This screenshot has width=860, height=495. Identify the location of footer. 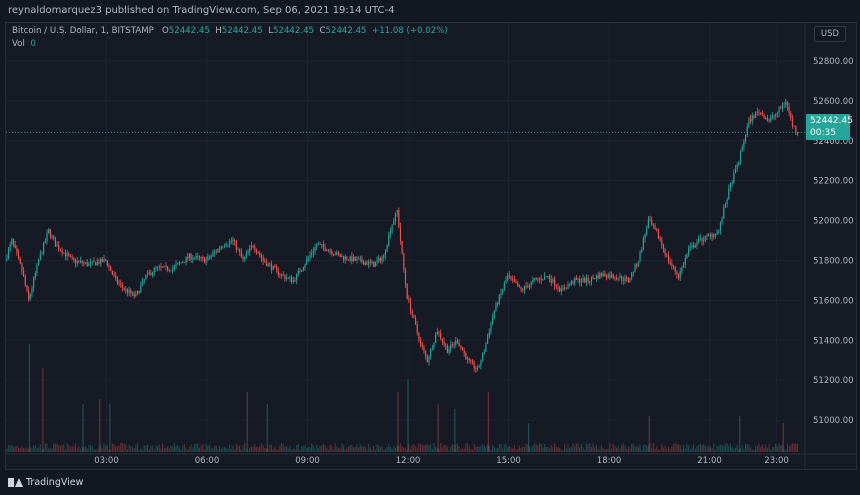
(430, 483).